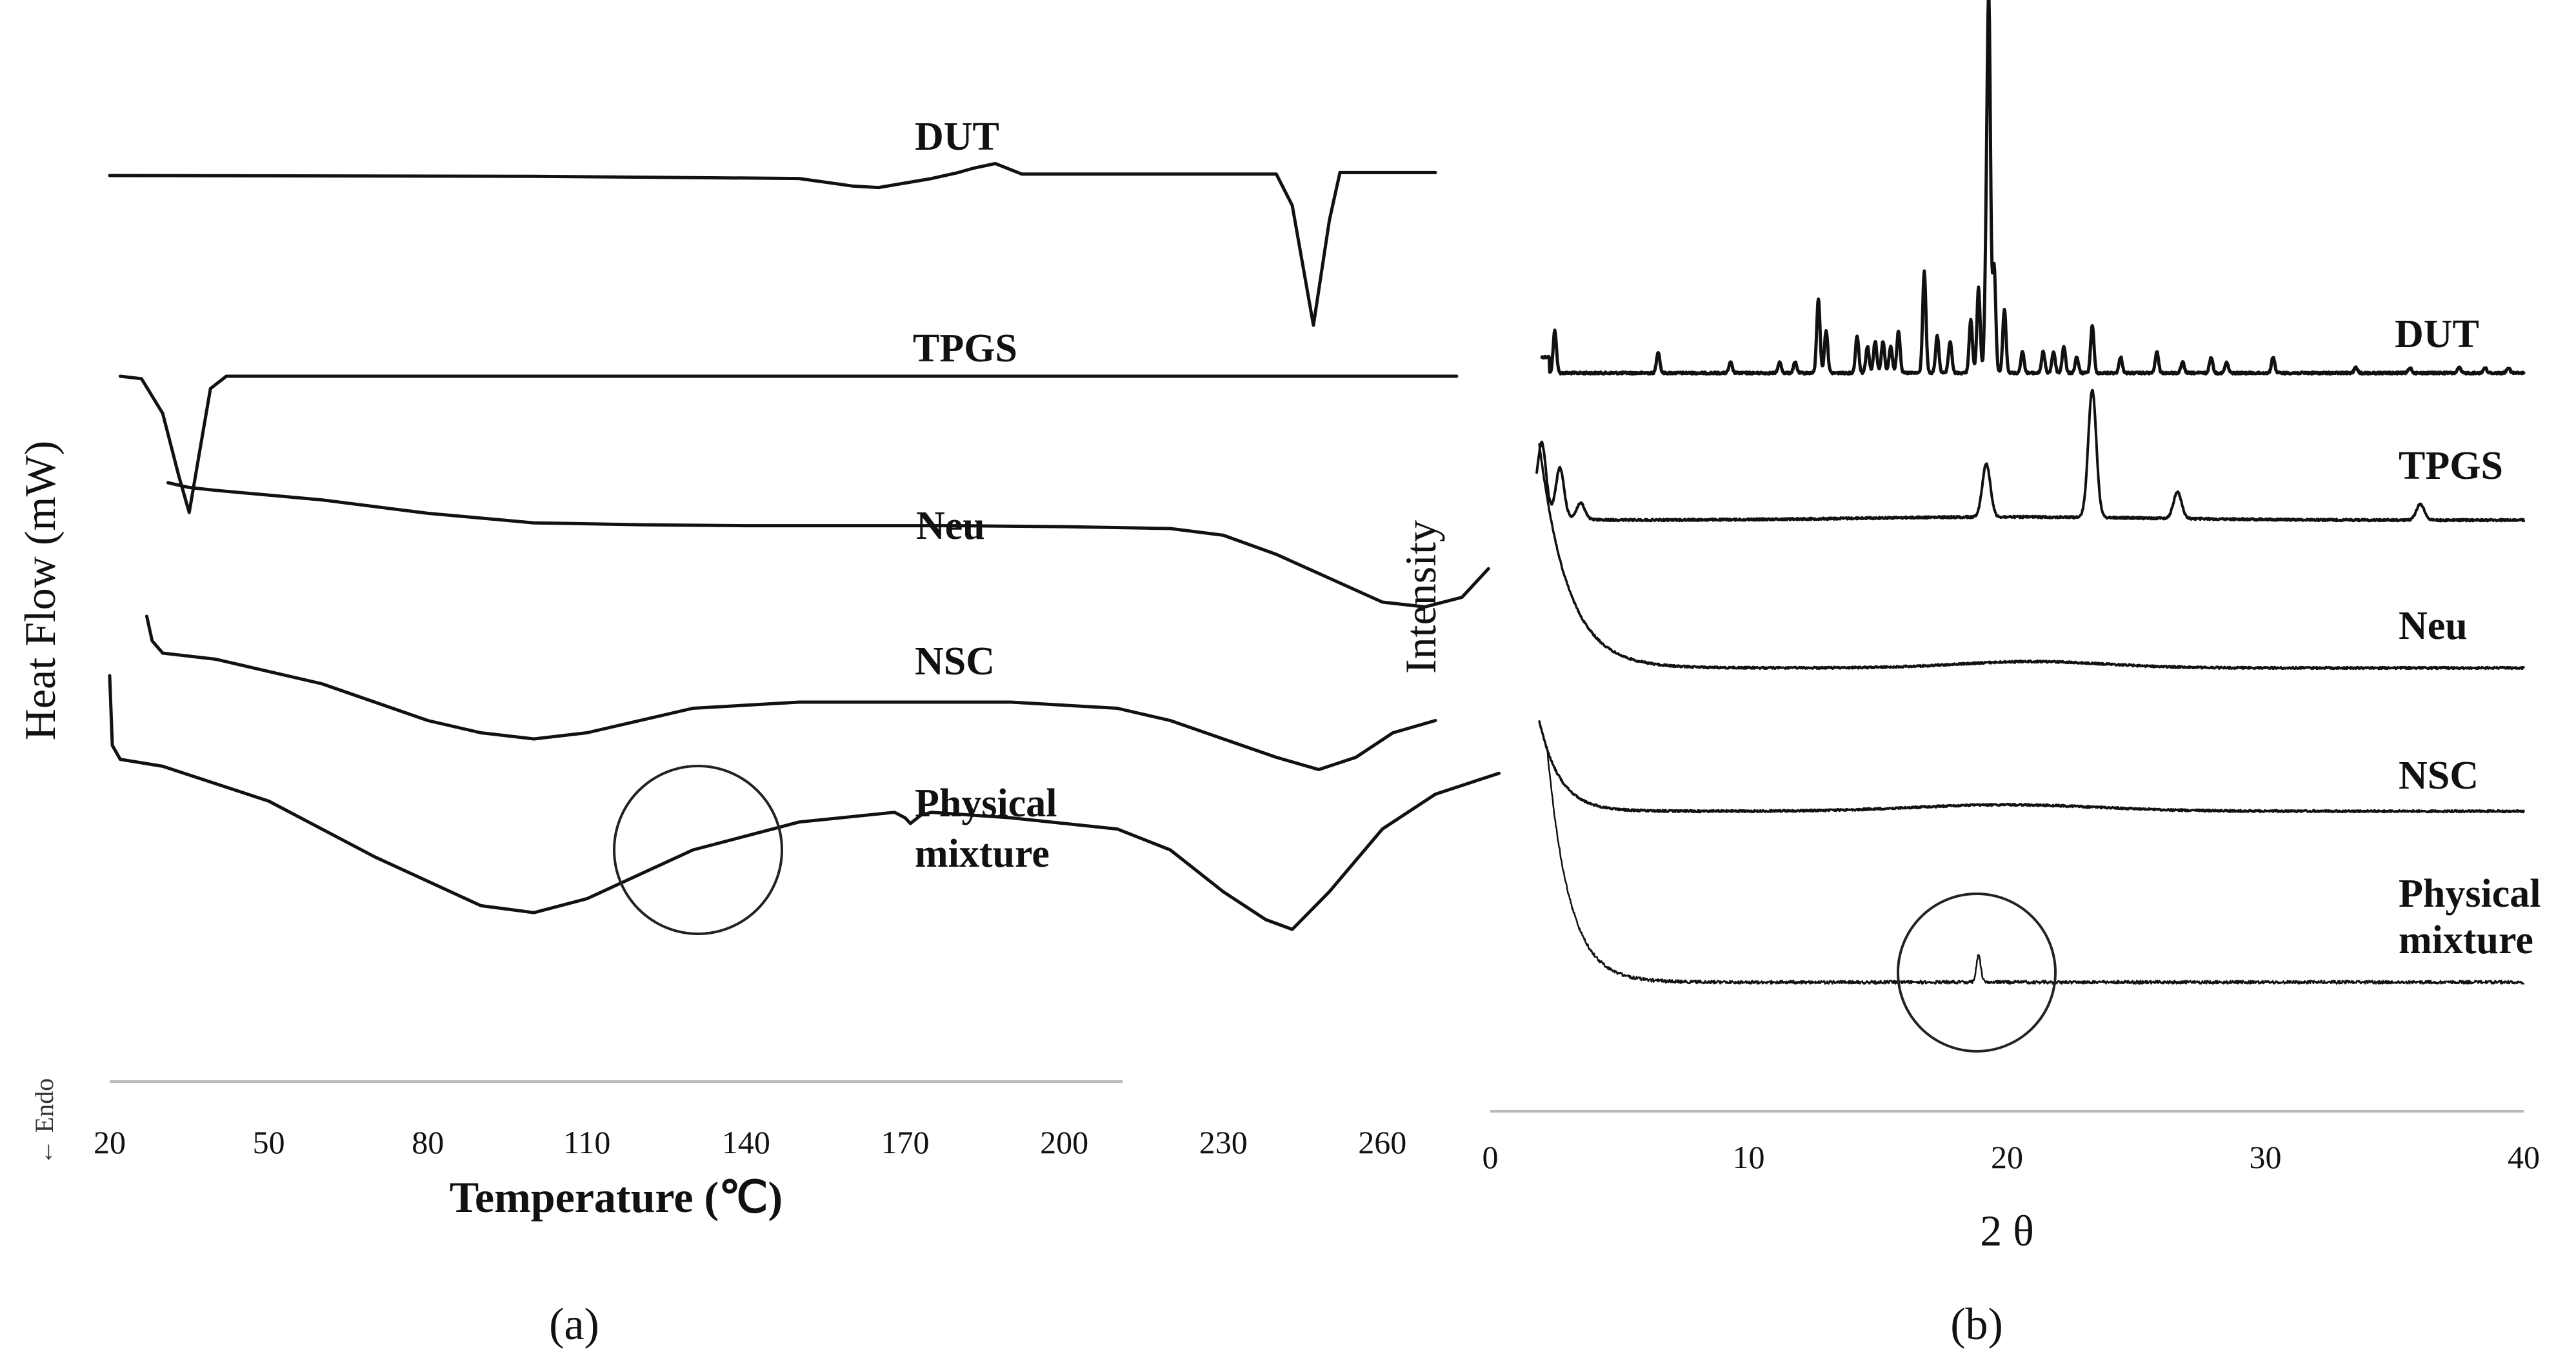 Image resolution: width=2576 pixels, height=1372 pixels. Describe the element at coordinates (698, 850) in the screenshot. I see `panel-a-highlight-circle` at that location.